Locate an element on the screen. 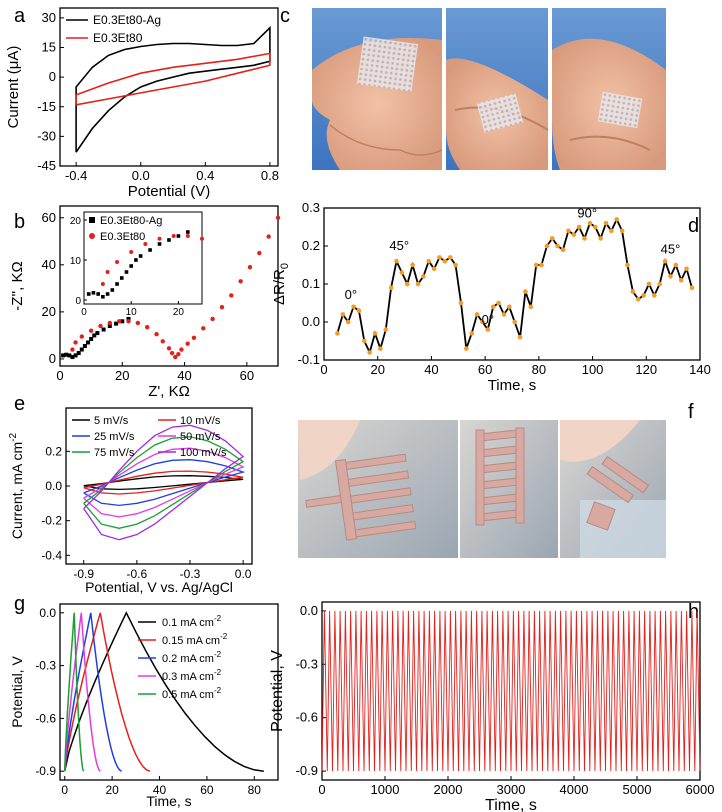  x-tick-label: 3000 is located at coordinates (511, 789).